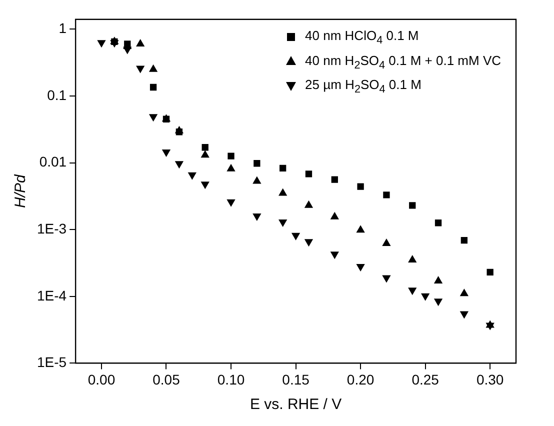 The width and height of the screenshot is (554, 426). Describe the element at coordinates (296, 379) in the screenshot. I see `x-tick-label: 0.15` at that location.